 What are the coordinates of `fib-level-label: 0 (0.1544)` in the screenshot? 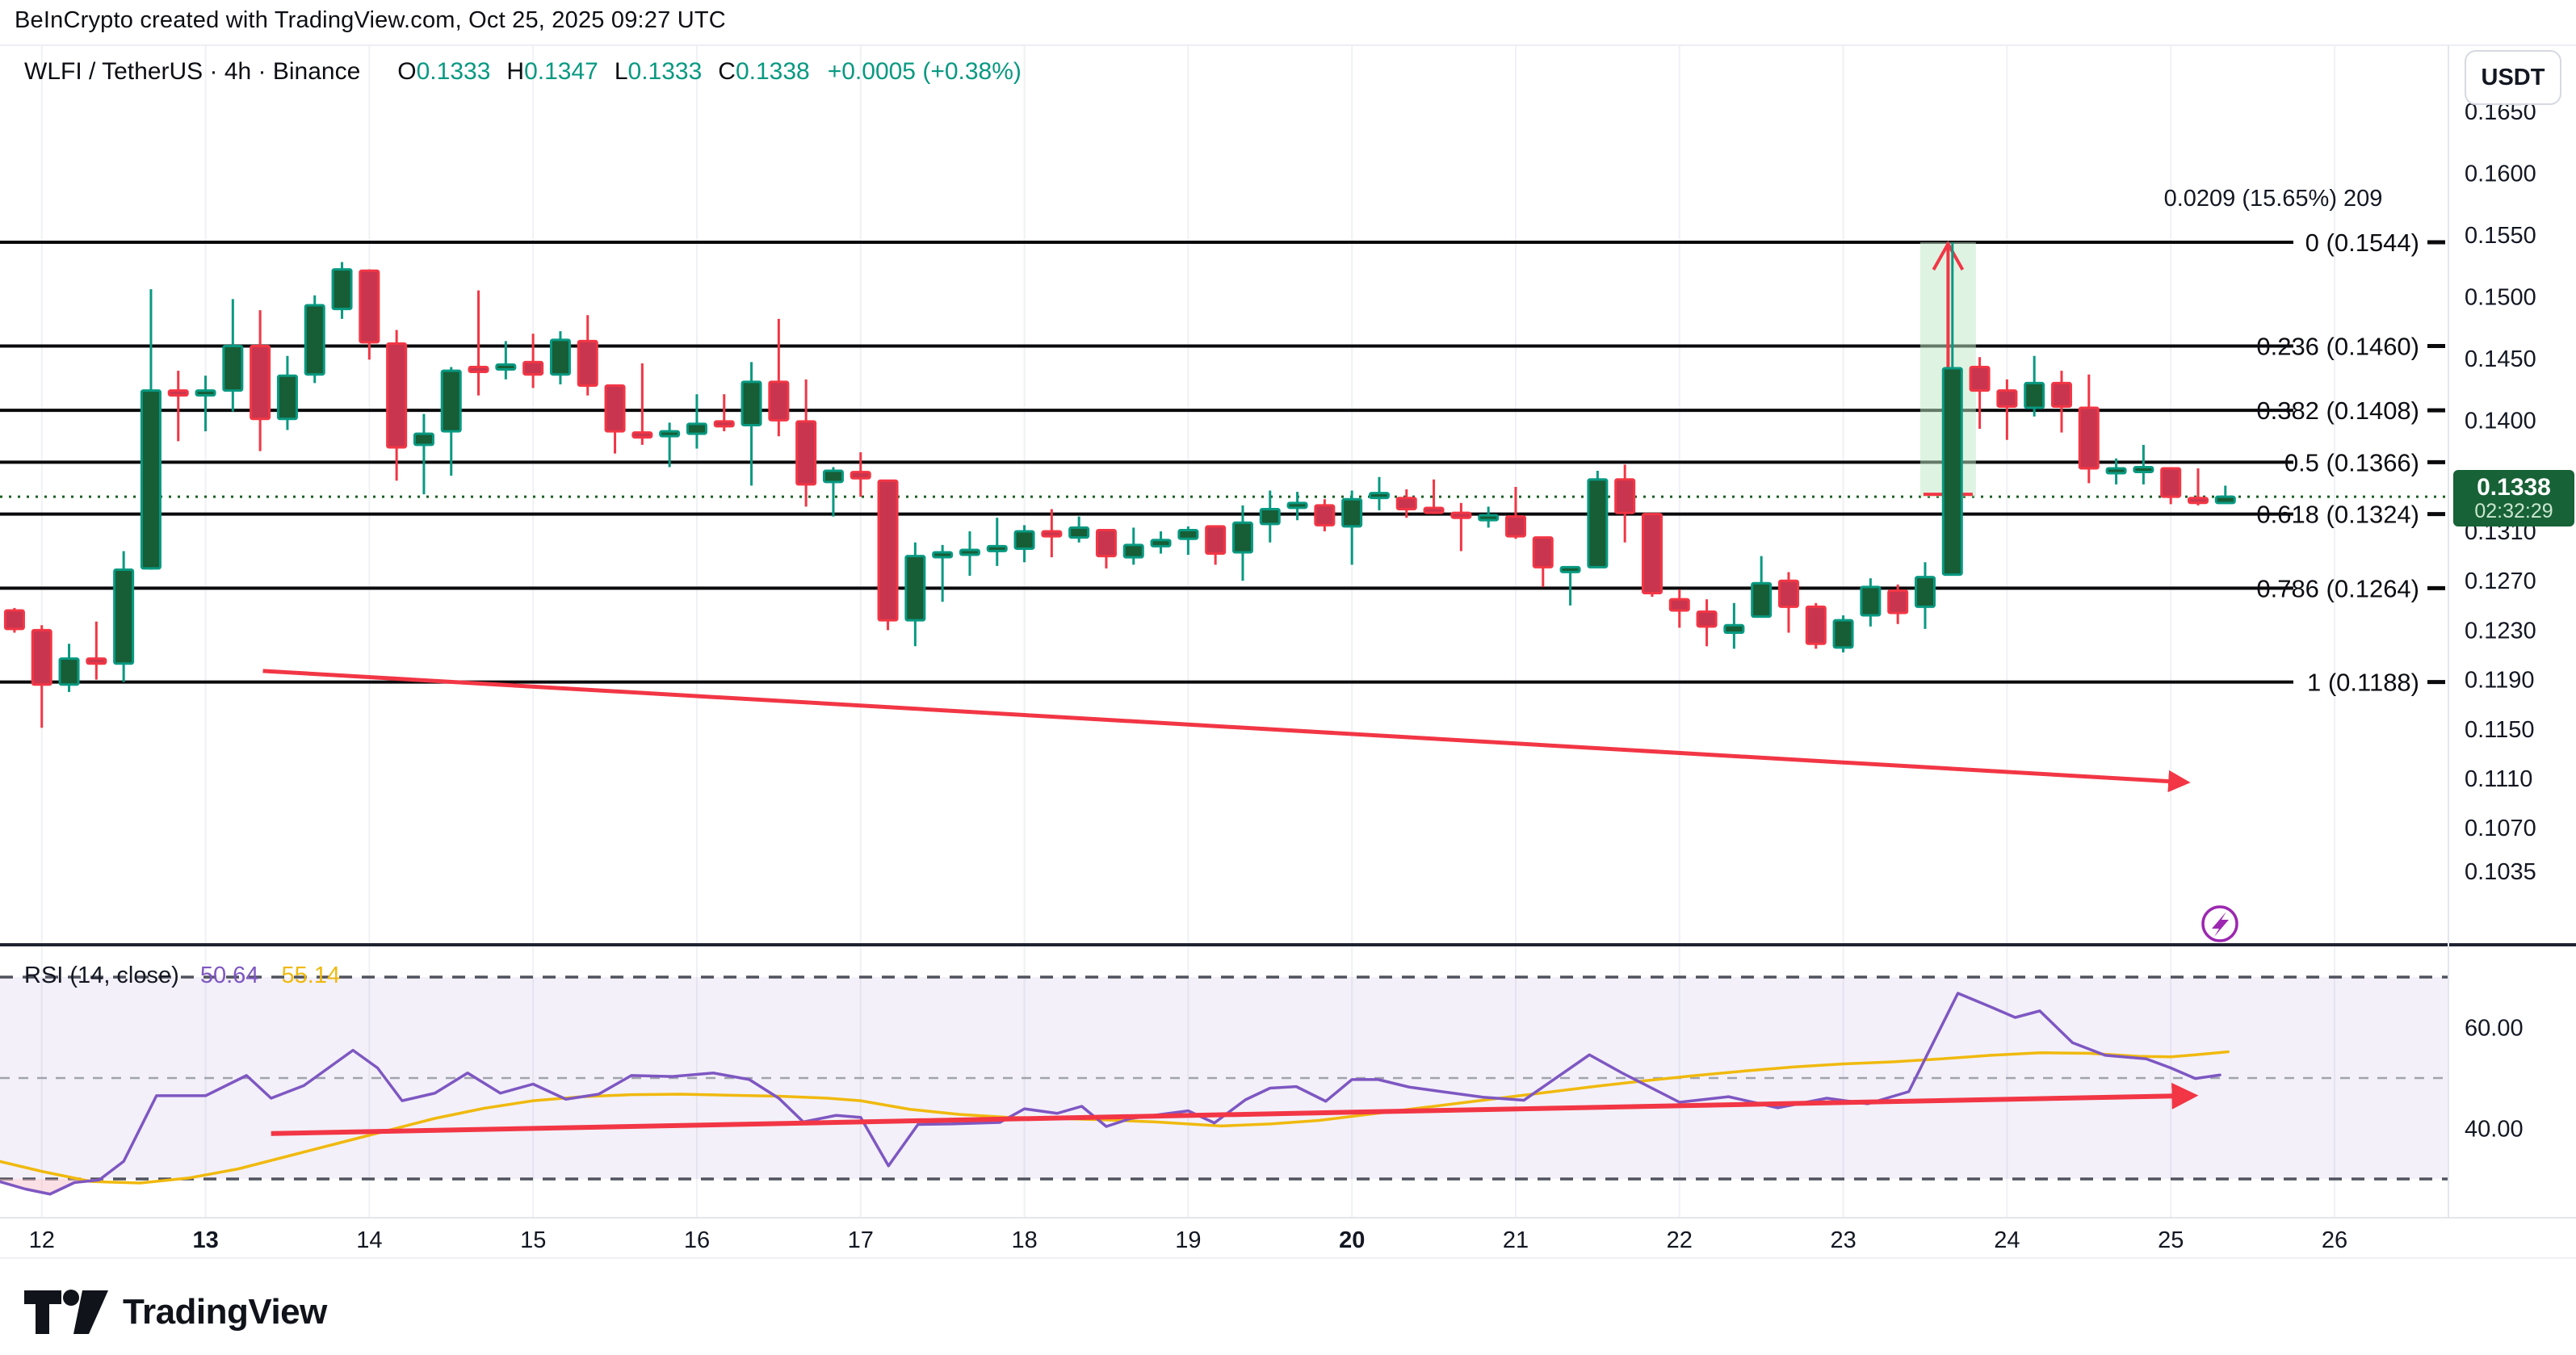 It's located at (2362, 243).